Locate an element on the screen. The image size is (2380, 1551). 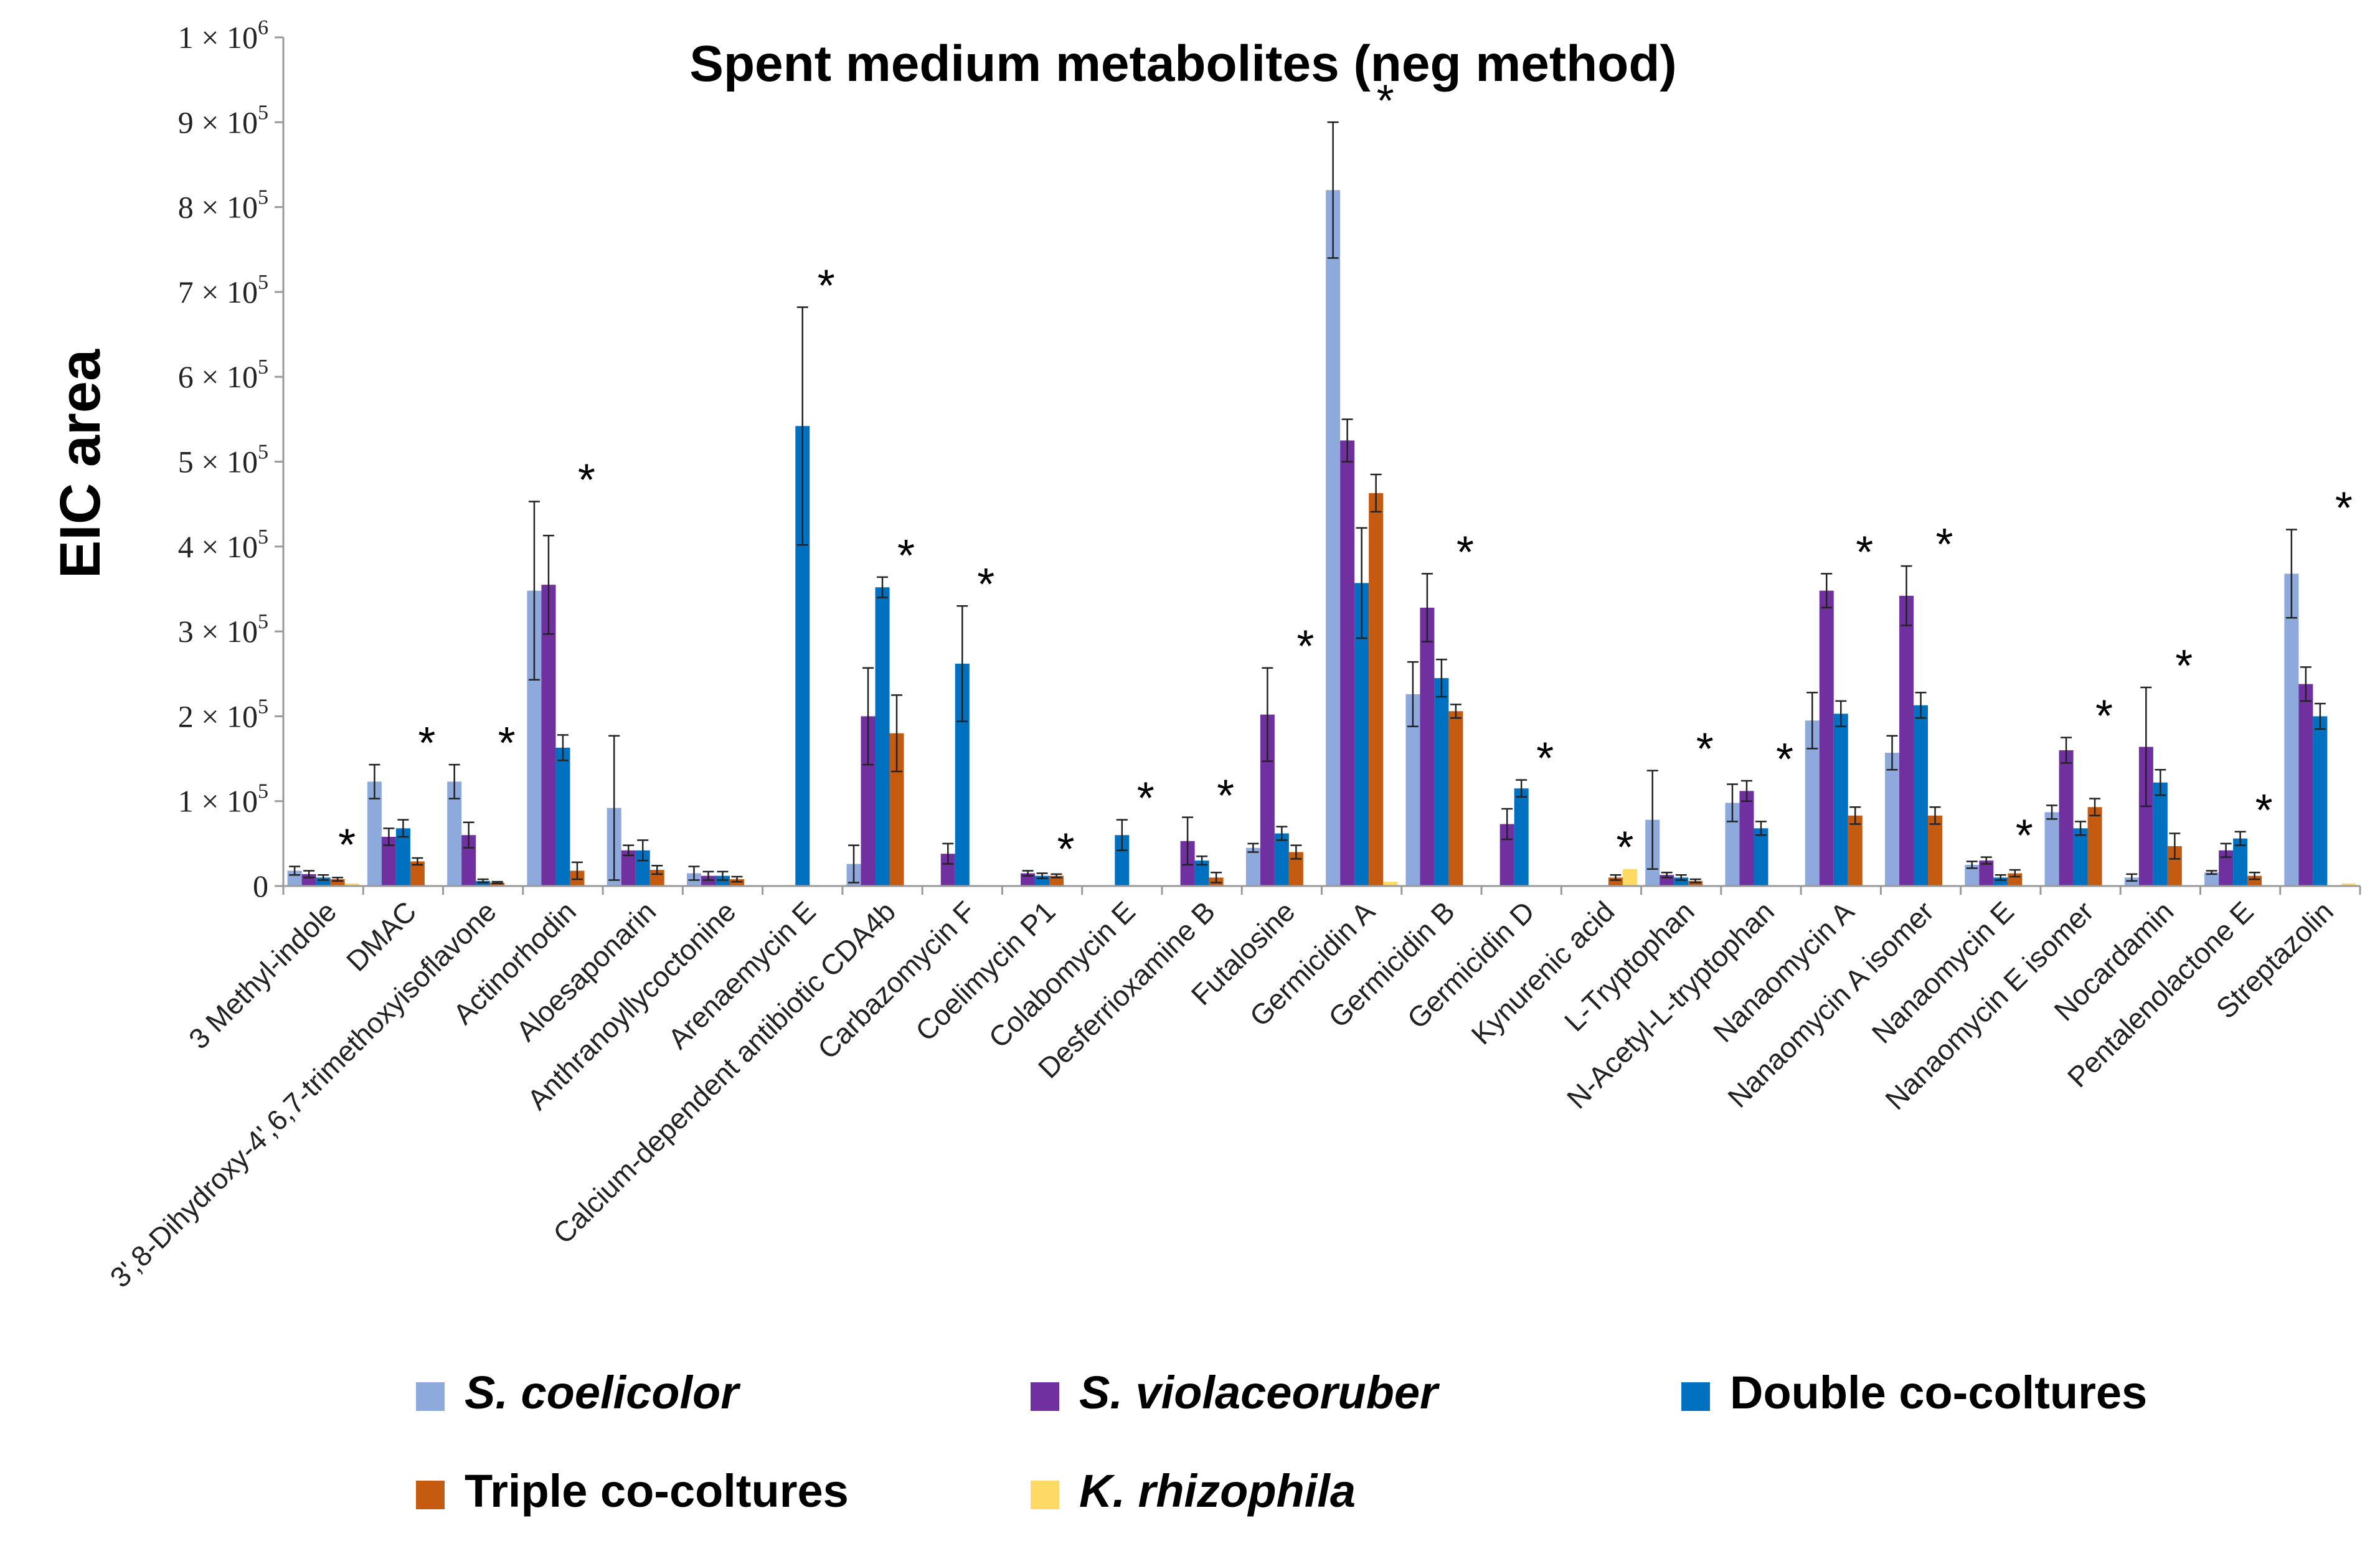
legend-label: S. violaceoruber is located at coordinates (1259, 1392).